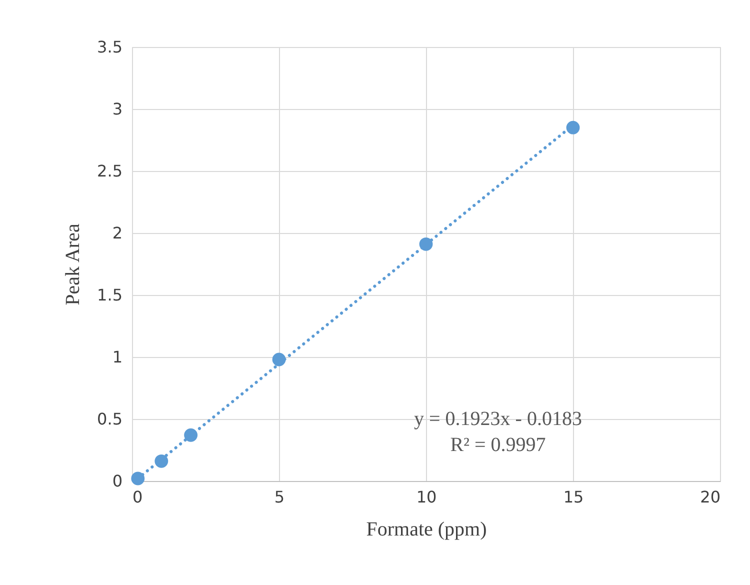 This screenshot has width=750, height=585. I want to click on x-tick-label: 10, so click(426, 497).